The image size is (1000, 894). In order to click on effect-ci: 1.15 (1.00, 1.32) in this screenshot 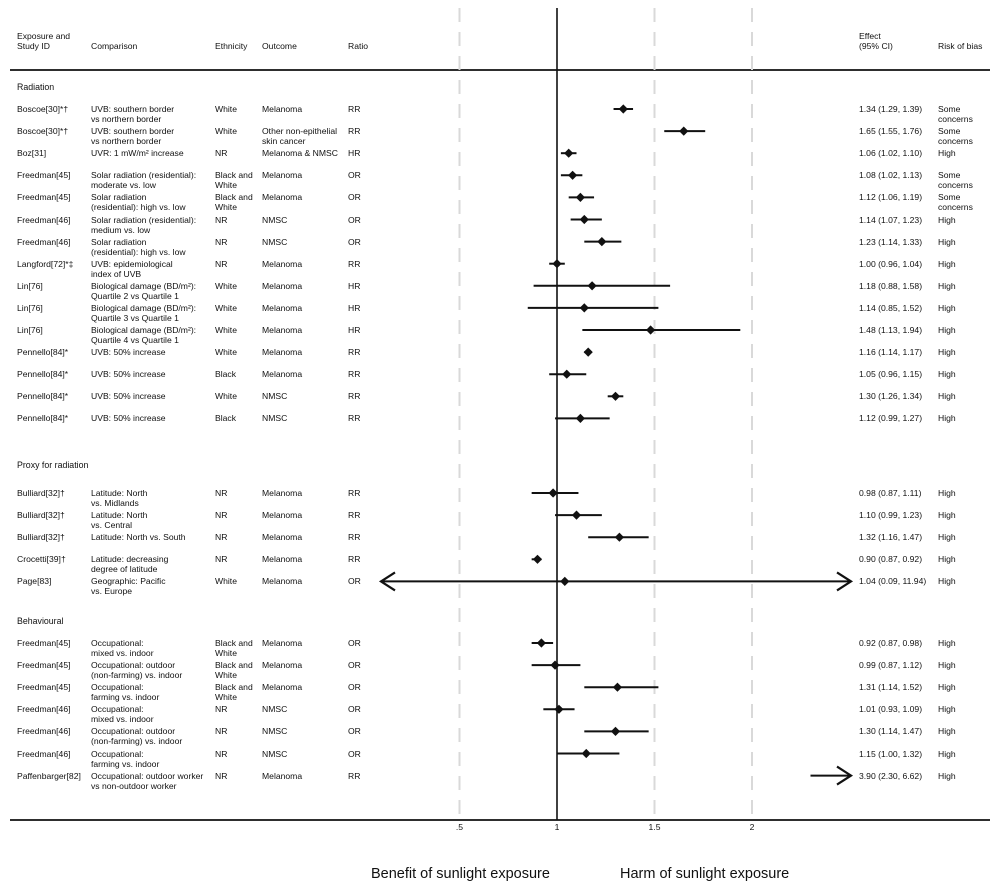, I will do `click(891, 753)`.